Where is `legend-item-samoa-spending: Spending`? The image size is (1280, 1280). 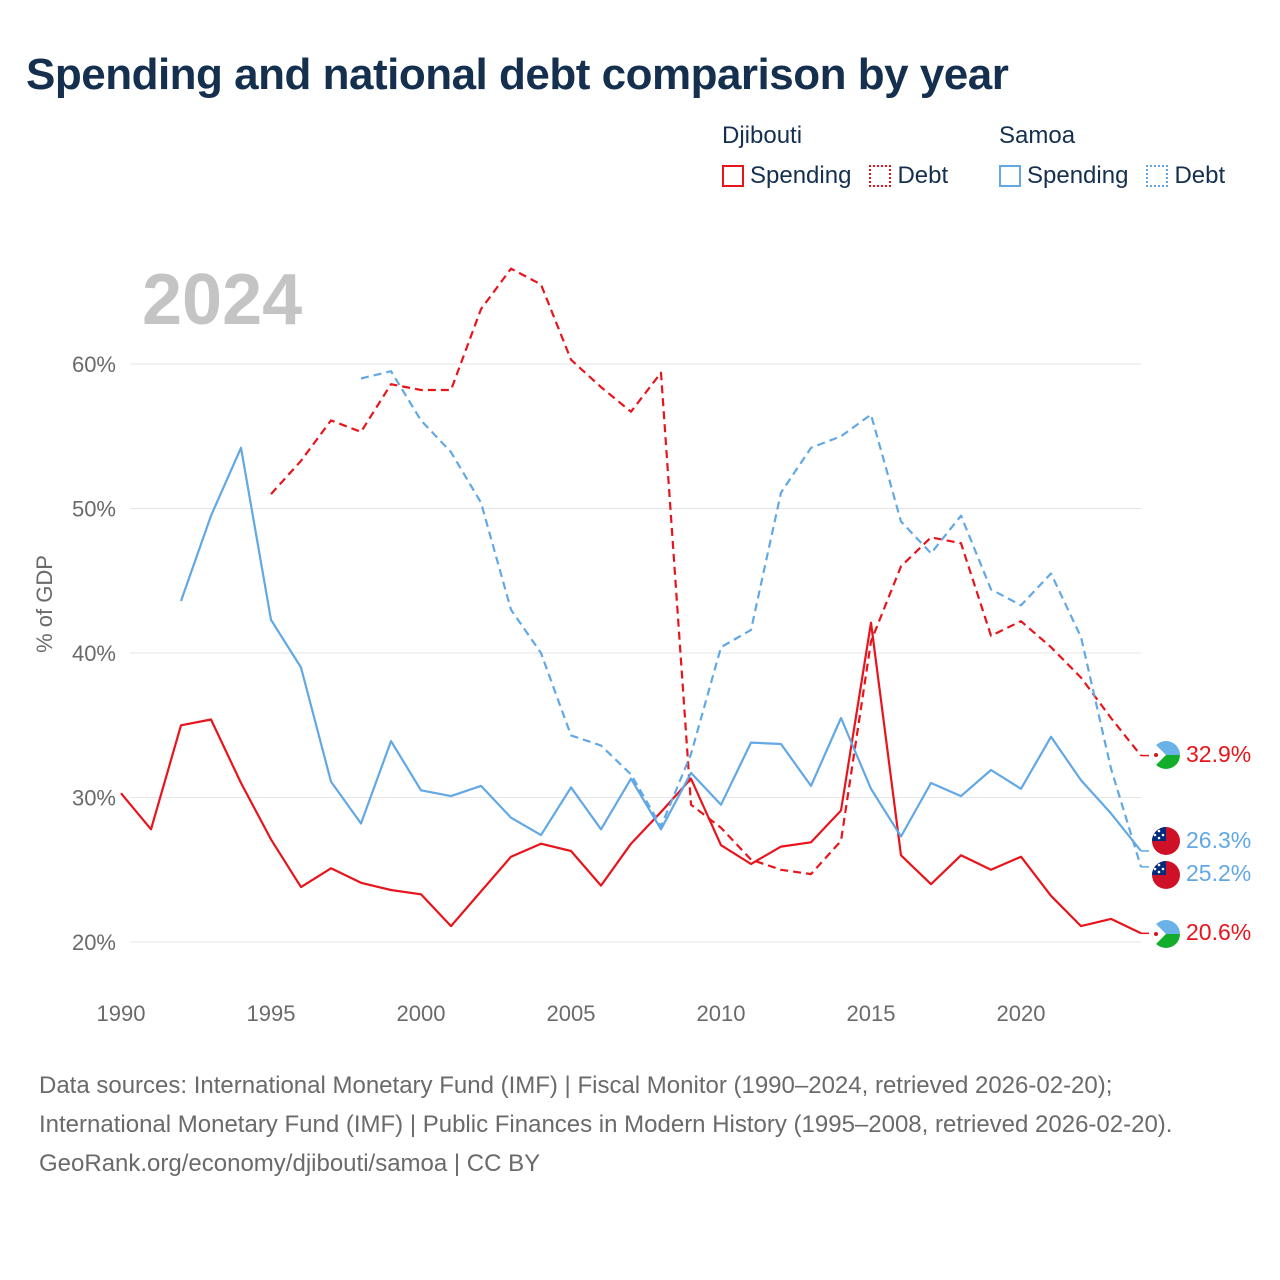
legend-item-samoa-spending: Spending is located at coordinates (1063, 176).